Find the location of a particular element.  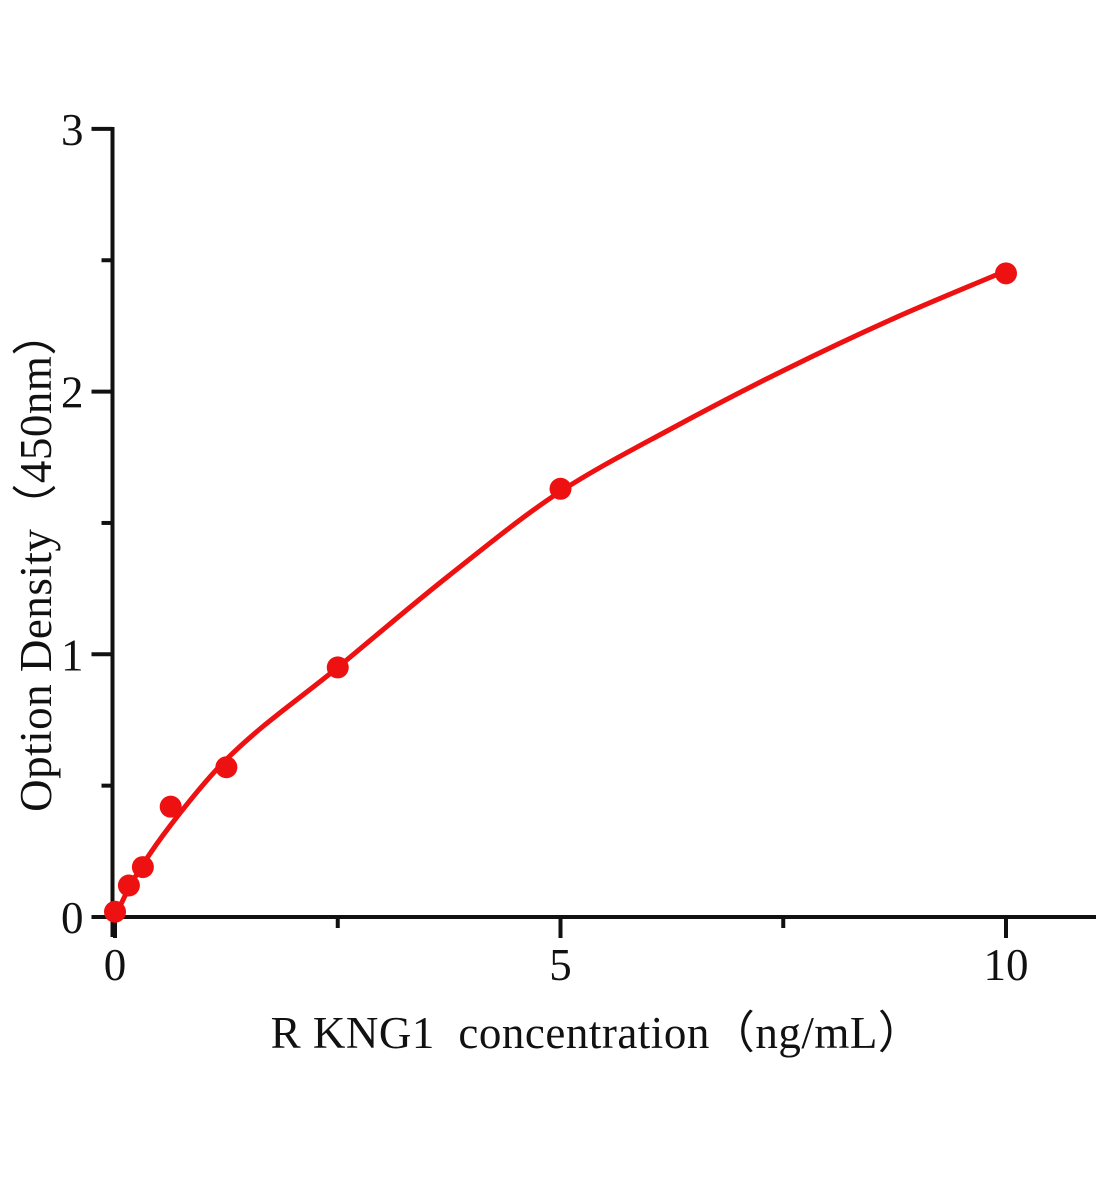

y-tick-label: 3 is located at coordinates (72, 130).